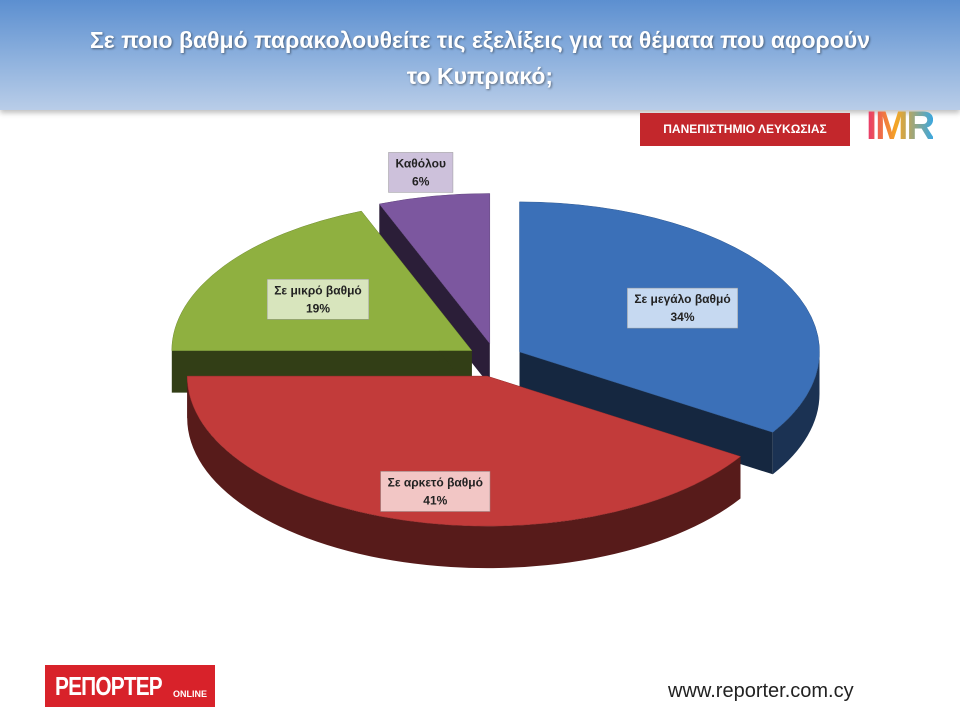 The image size is (960, 720). I want to click on imr-logo: IMR, so click(900, 126).